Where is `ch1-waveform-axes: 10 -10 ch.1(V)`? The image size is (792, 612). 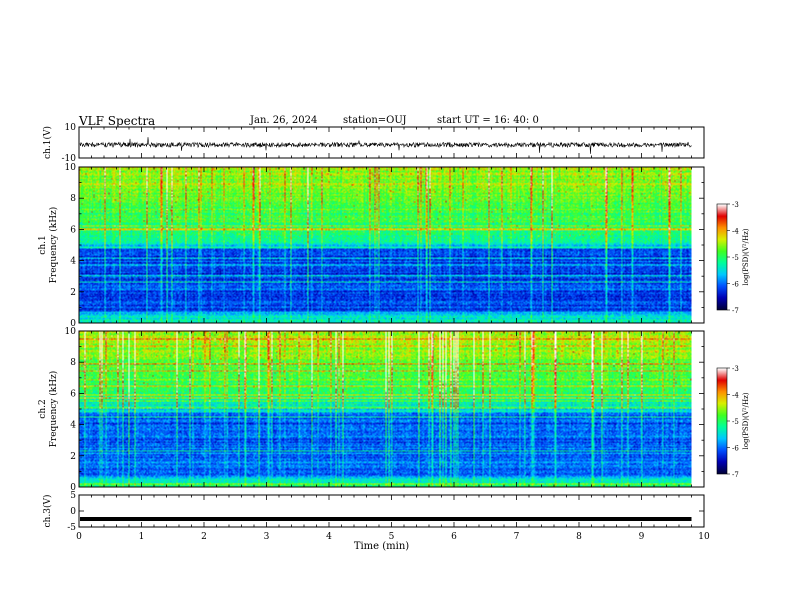 ch1-waveform-axes: 10 -10 ch.1(V) is located at coordinates (373, 143).